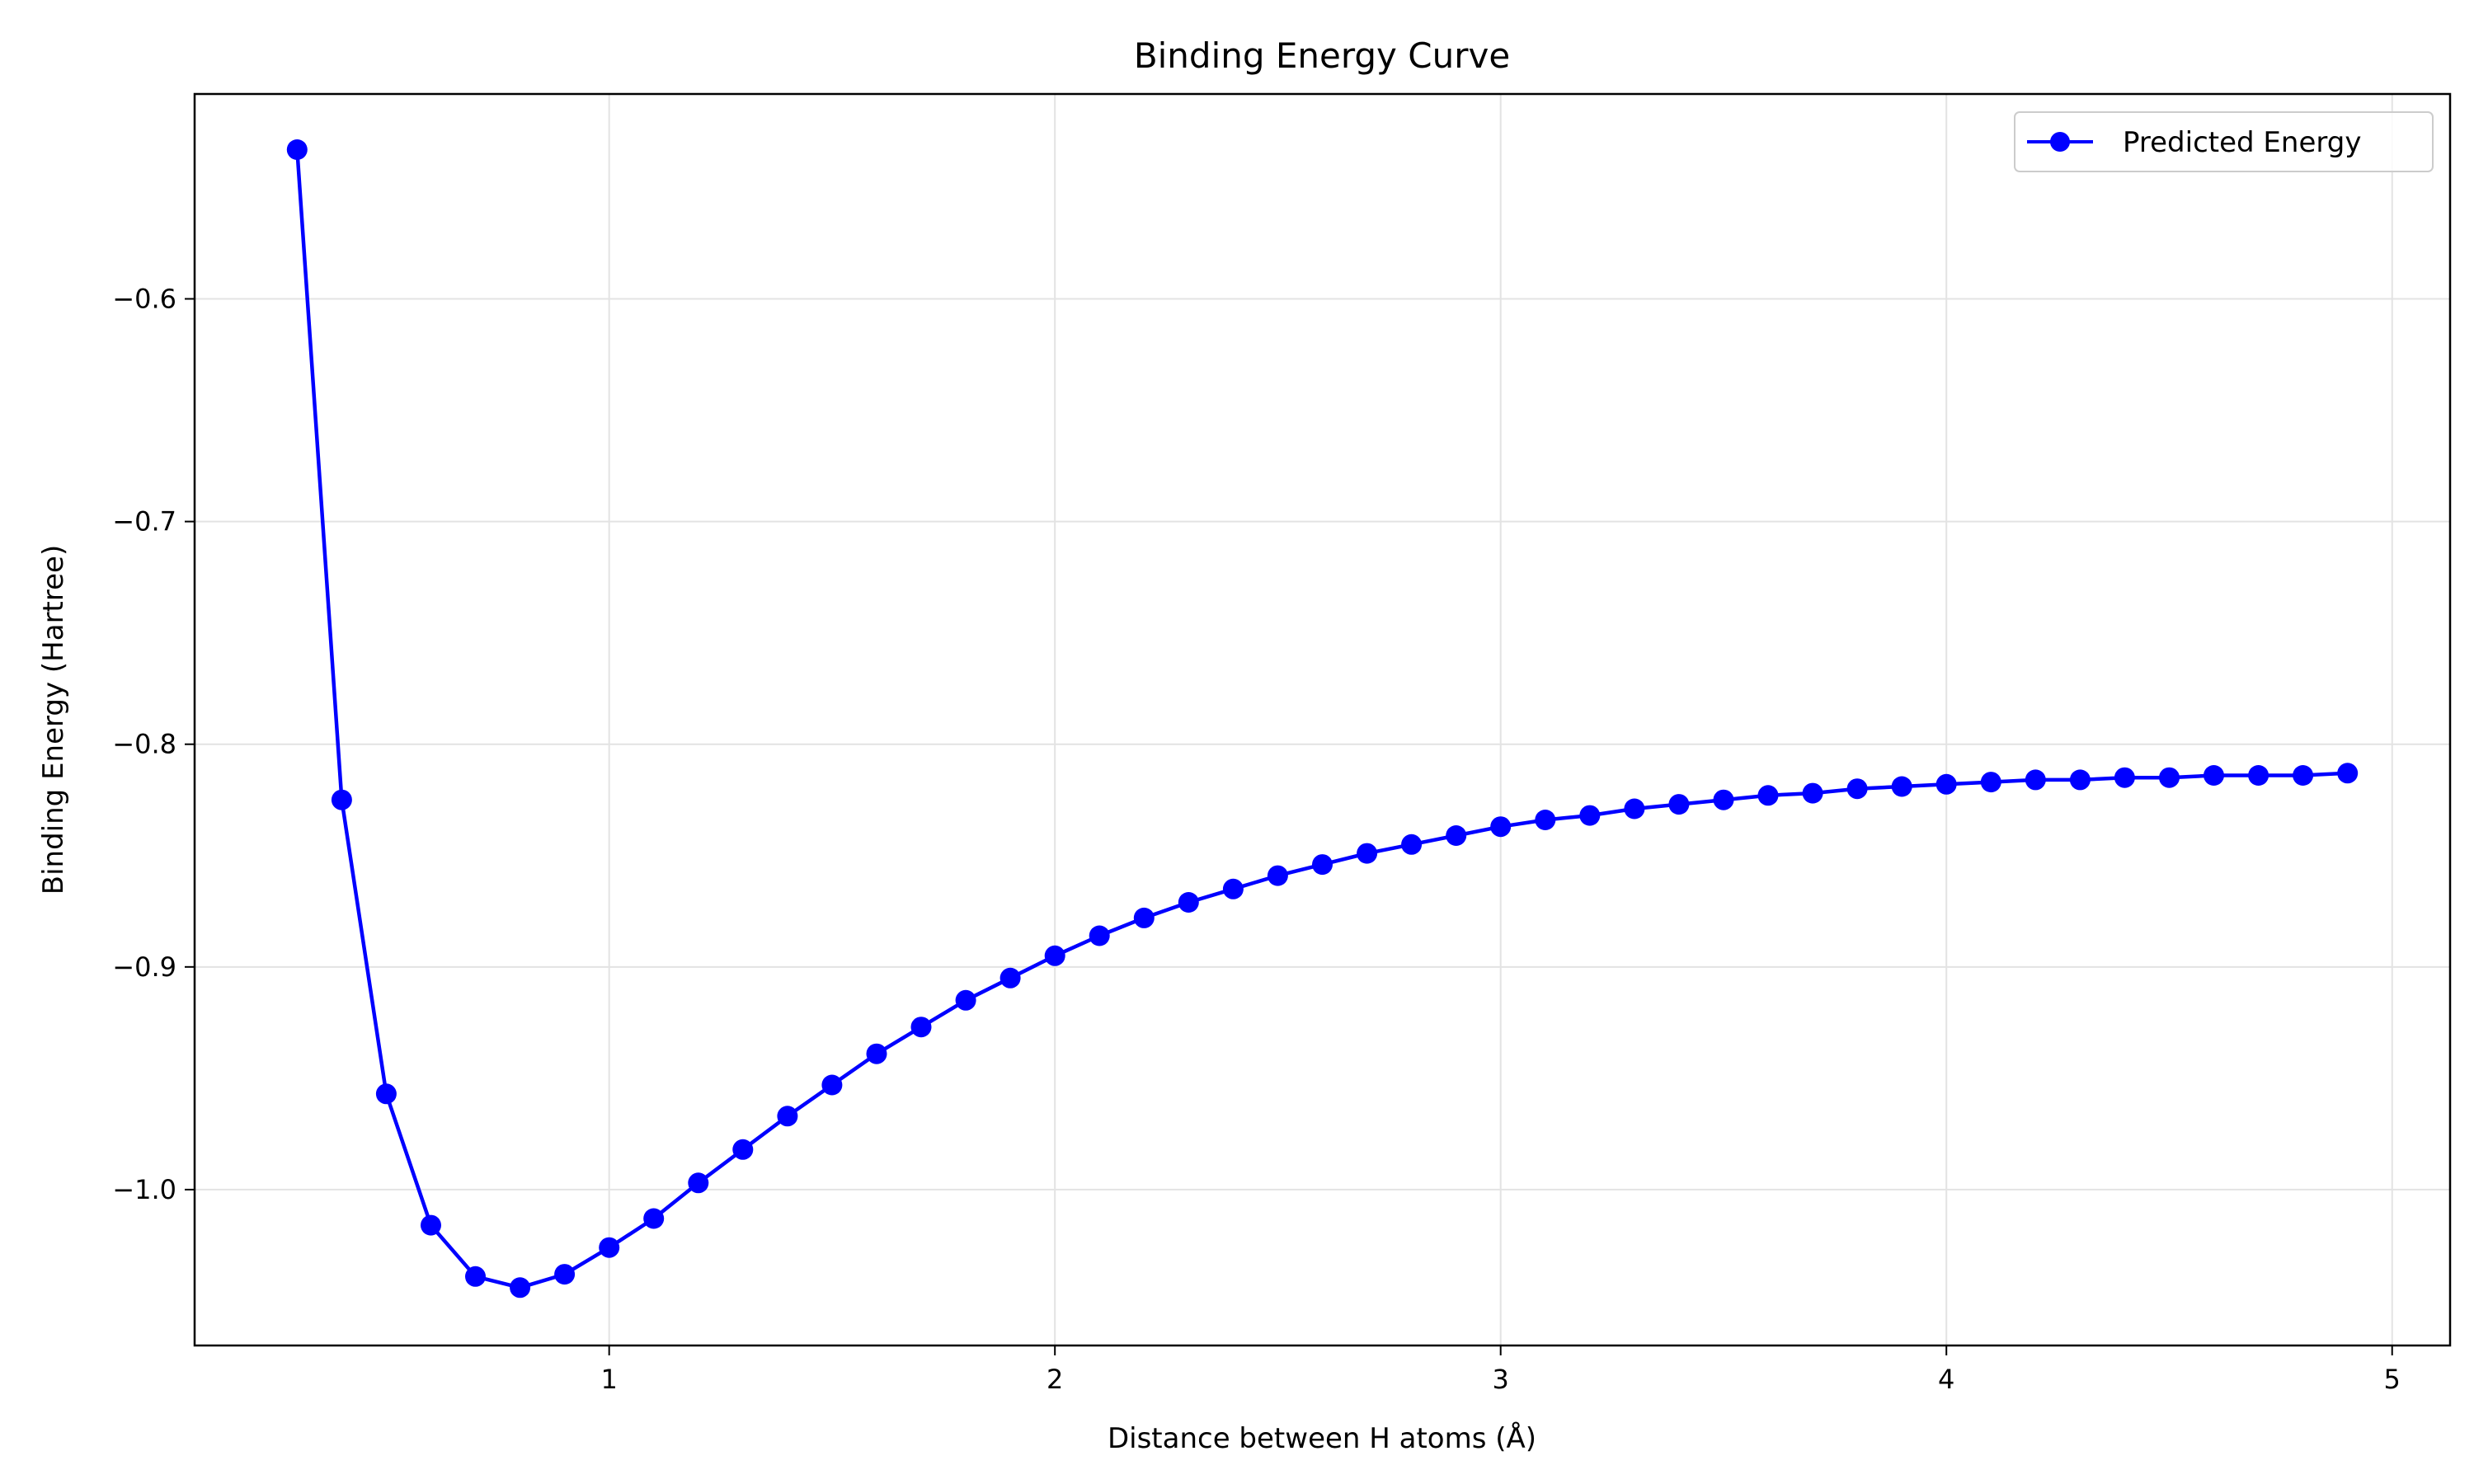  I want to click on legend-marker-predicted-energy, so click(2060, 142).